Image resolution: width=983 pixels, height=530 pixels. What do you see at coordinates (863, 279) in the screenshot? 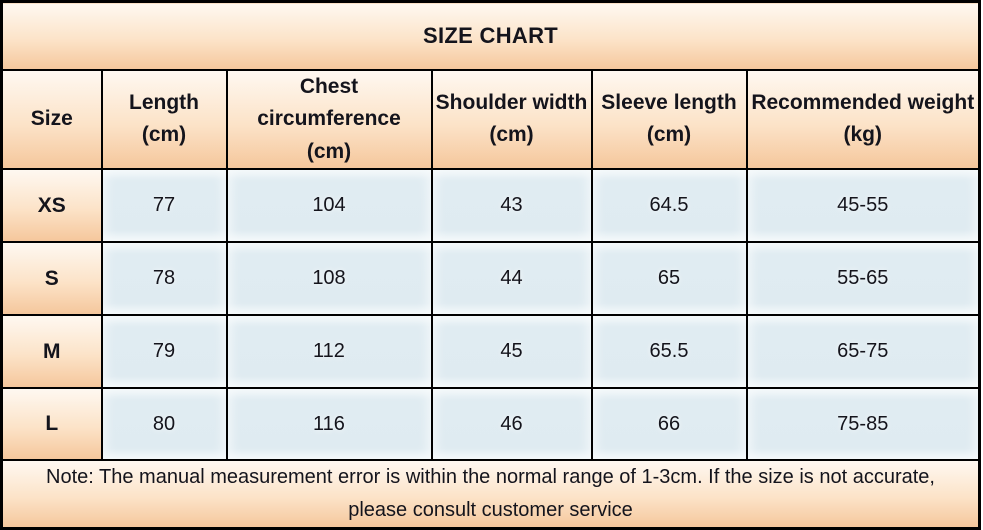
I see `cell-weight: 55-65` at bounding box center [863, 279].